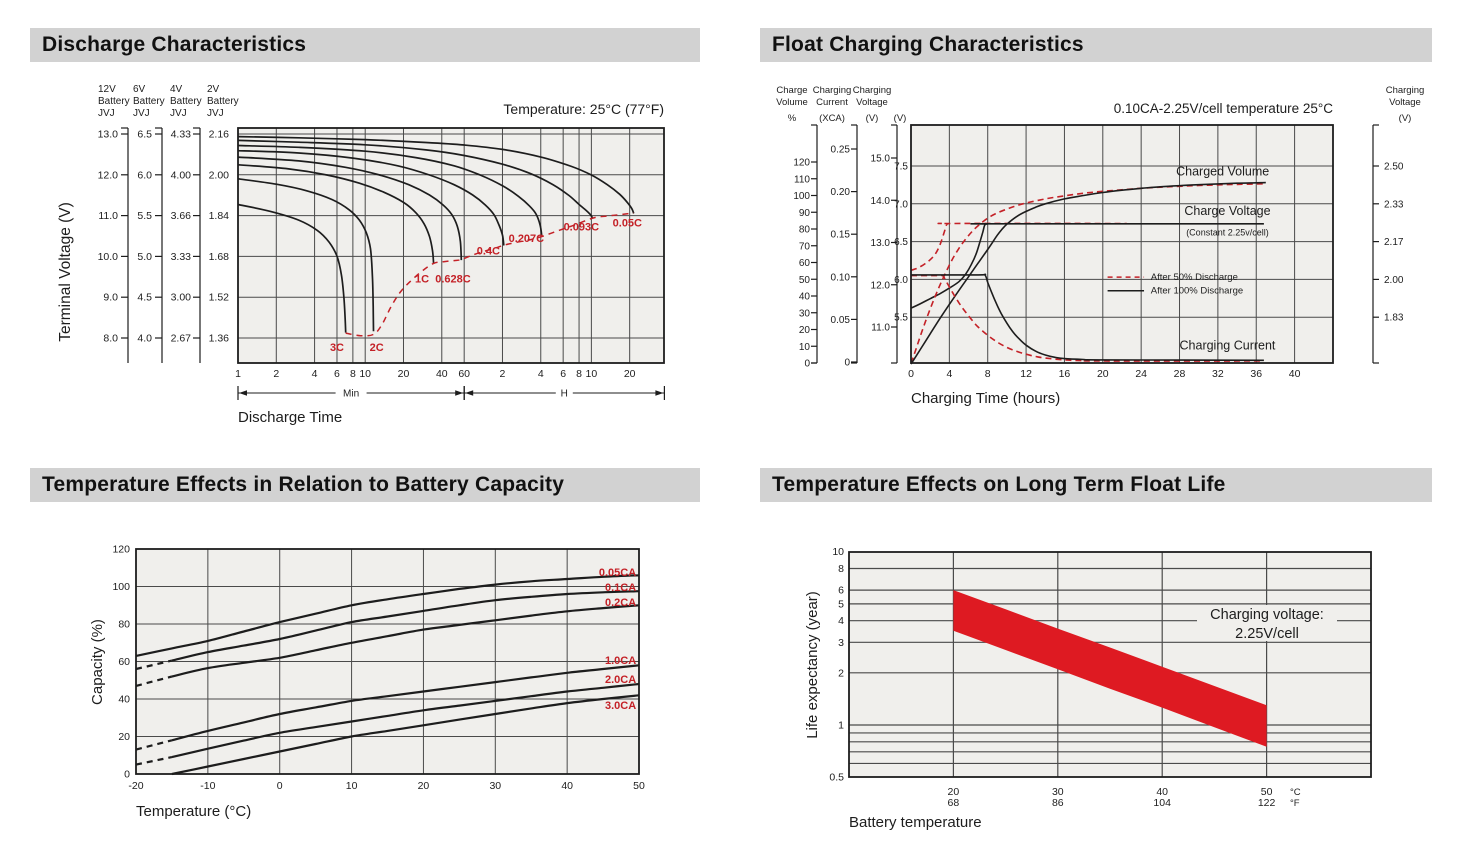 Image resolution: width=1462 pixels, height=853 pixels. What do you see at coordinates (791, 90) in the screenshot?
I see `svg-text: Charge` at bounding box center [791, 90].